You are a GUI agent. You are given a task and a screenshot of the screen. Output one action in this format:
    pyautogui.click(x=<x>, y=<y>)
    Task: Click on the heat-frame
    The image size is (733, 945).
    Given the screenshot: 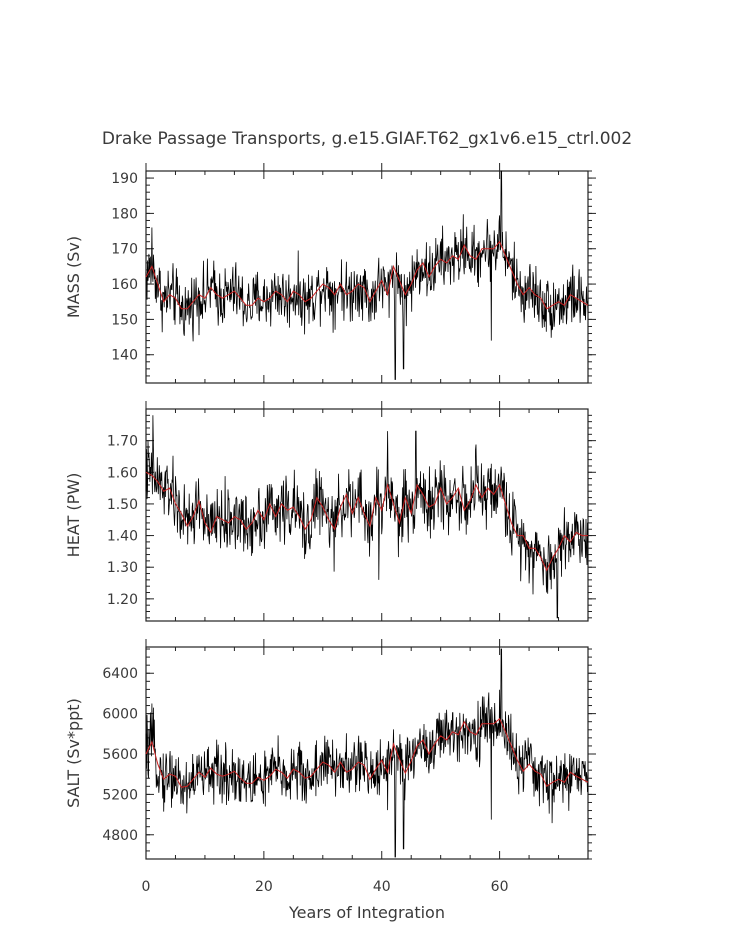 What is the action you would take?
    pyautogui.click(x=367, y=515)
    